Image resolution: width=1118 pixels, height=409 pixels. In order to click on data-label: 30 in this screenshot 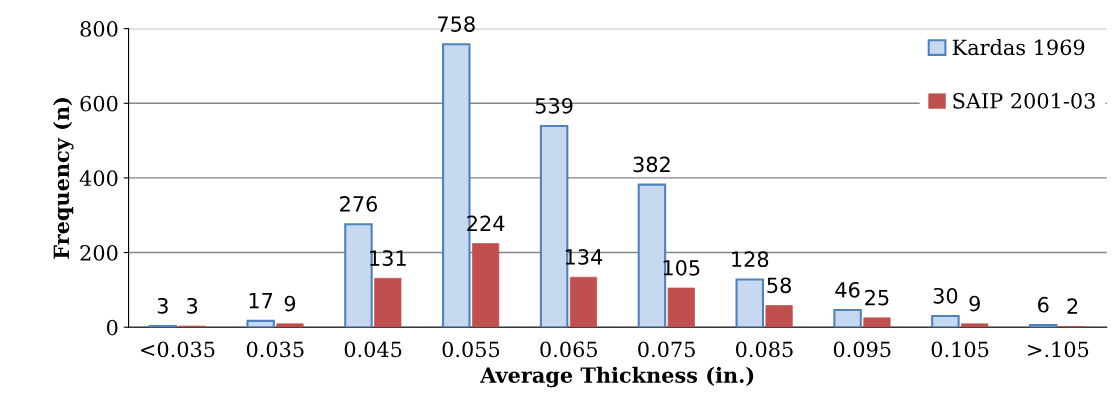, I will do `click(945, 295)`.